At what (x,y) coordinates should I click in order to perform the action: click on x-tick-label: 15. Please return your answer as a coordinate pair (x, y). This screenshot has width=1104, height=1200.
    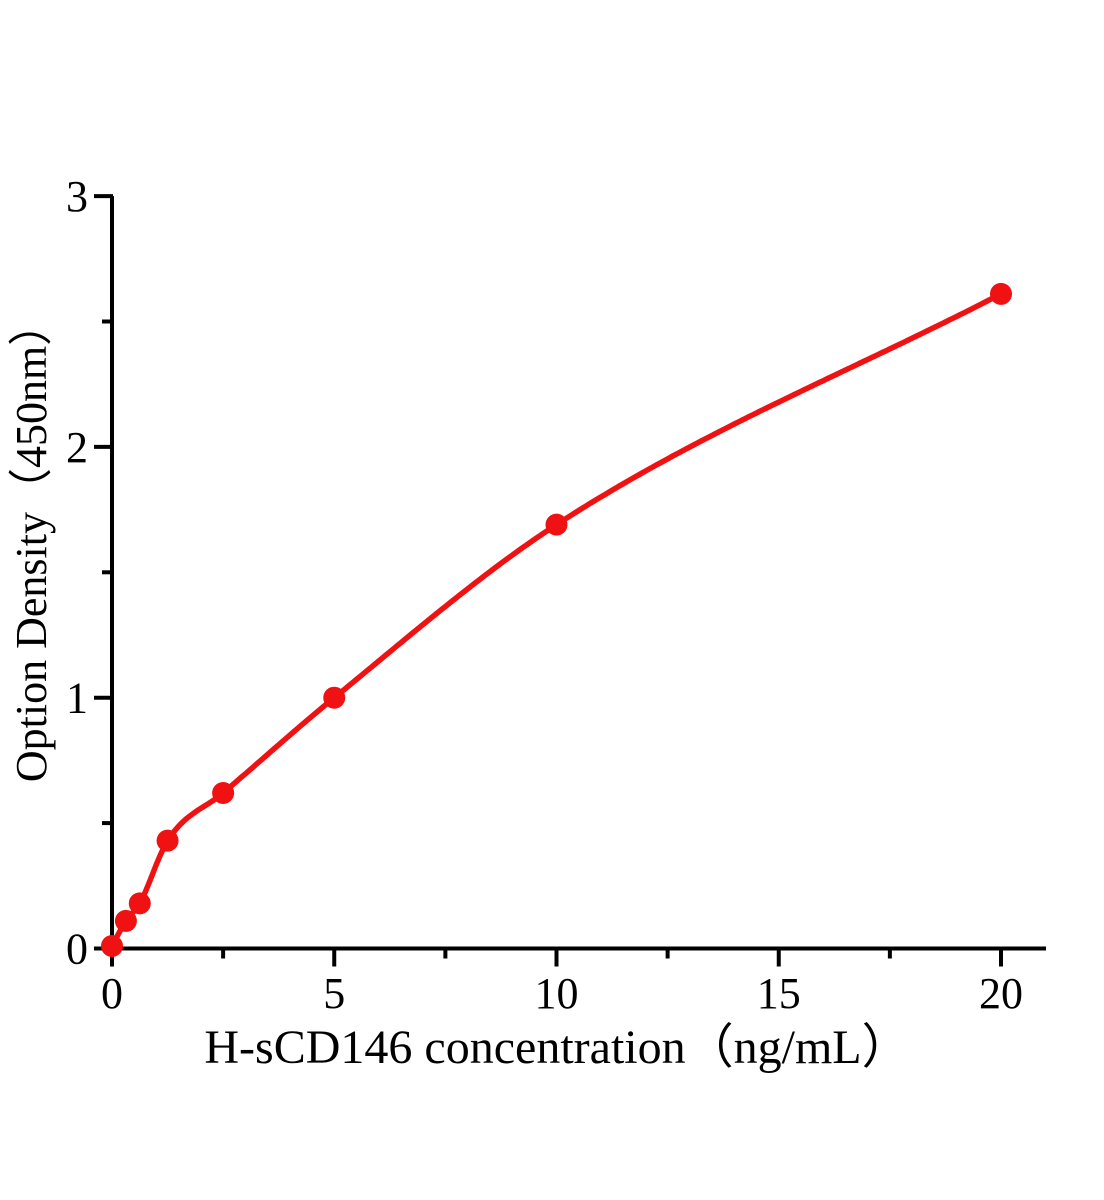
    Looking at the image, I should click on (779, 993).